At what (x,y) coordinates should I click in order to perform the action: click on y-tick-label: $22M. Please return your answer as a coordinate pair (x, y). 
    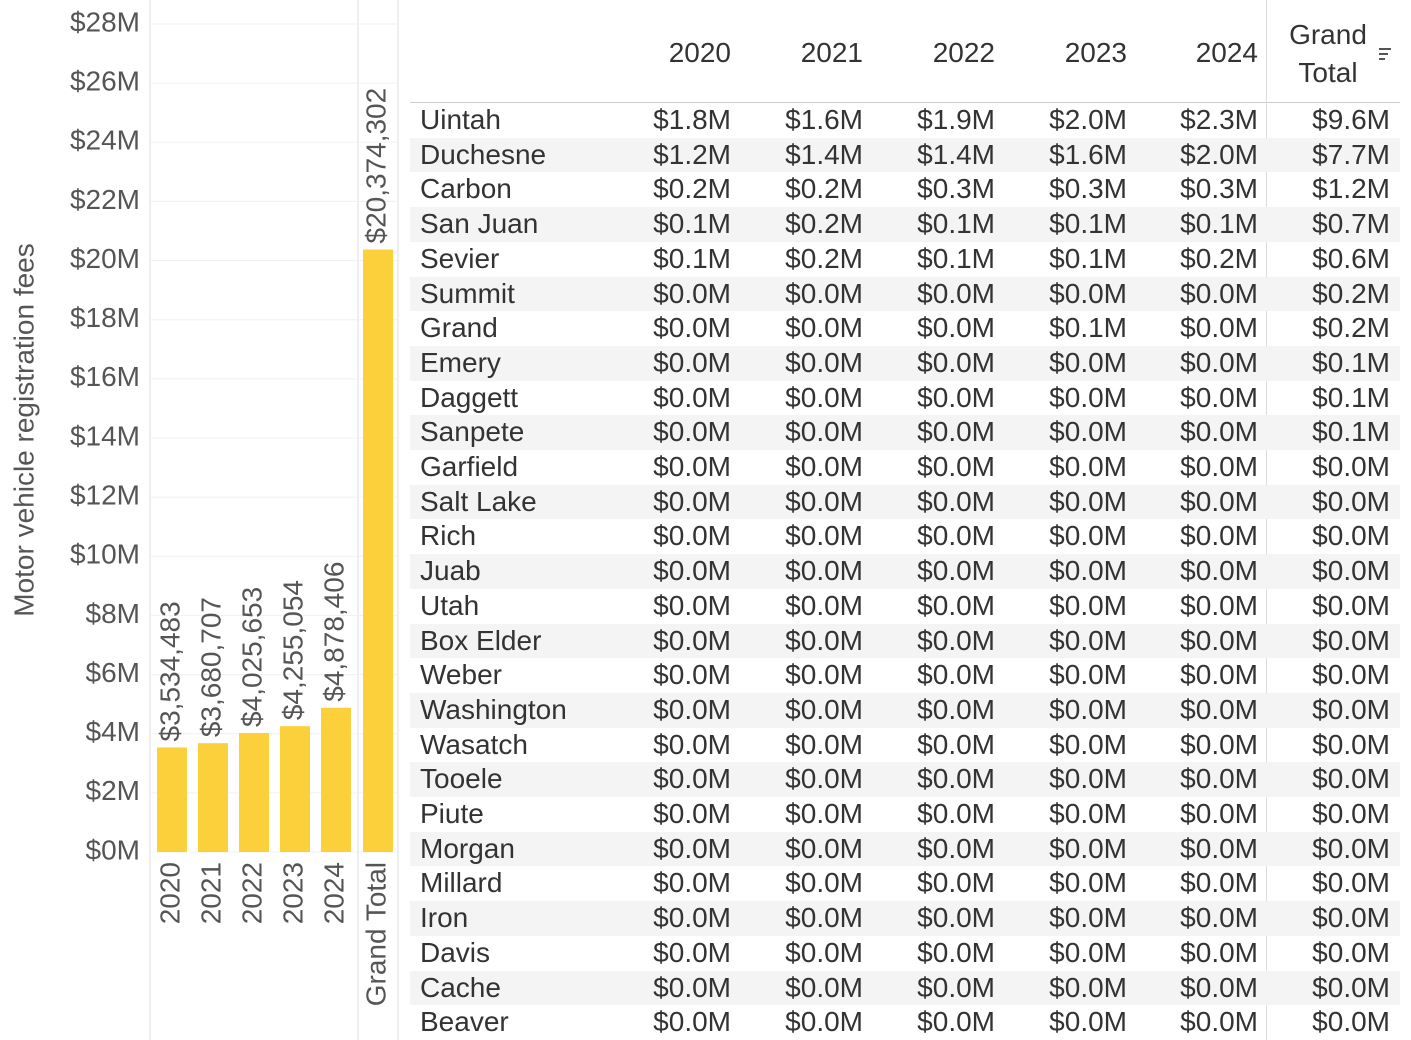
    Looking at the image, I should click on (105, 199).